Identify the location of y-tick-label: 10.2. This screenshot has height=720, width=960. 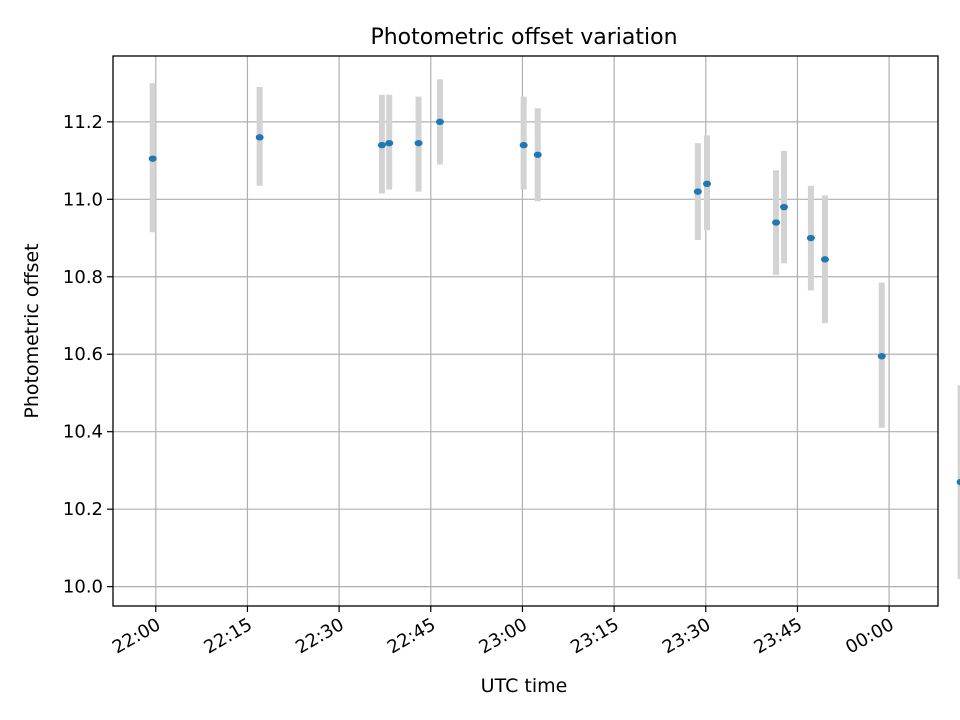
(83, 509).